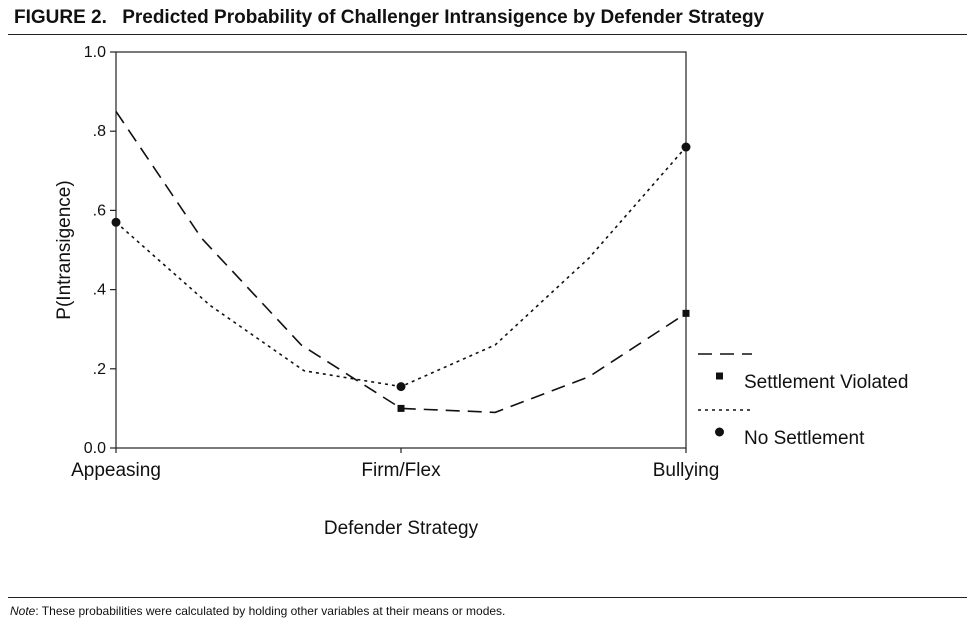 Image resolution: width=971 pixels, height=635 pixels. I want to click on y-axis-label: P(Intransigence), so click(64, 249).